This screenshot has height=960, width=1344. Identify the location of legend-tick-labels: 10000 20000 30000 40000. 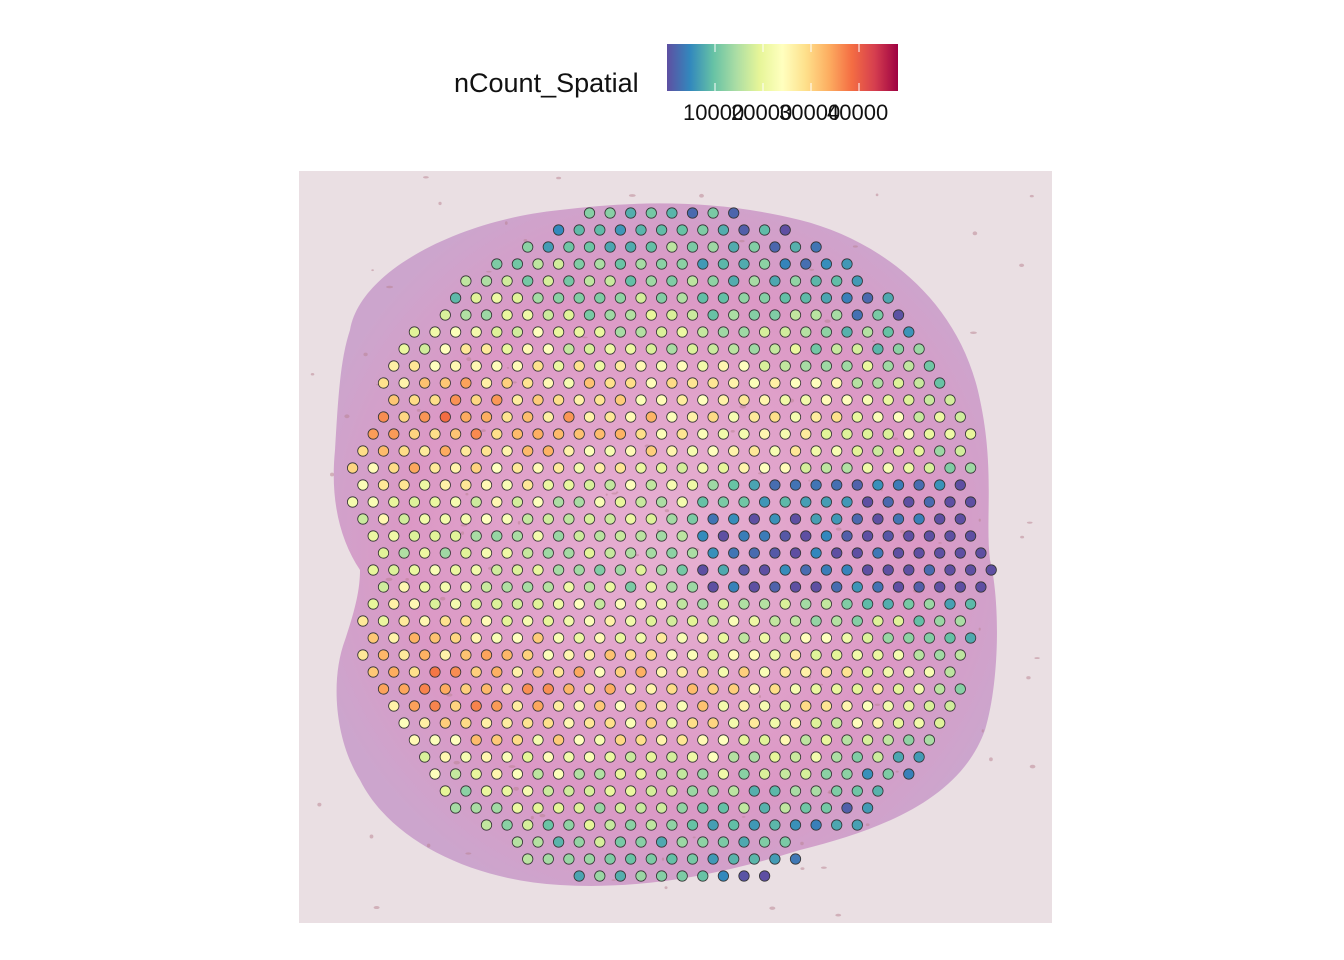
(817, 115).